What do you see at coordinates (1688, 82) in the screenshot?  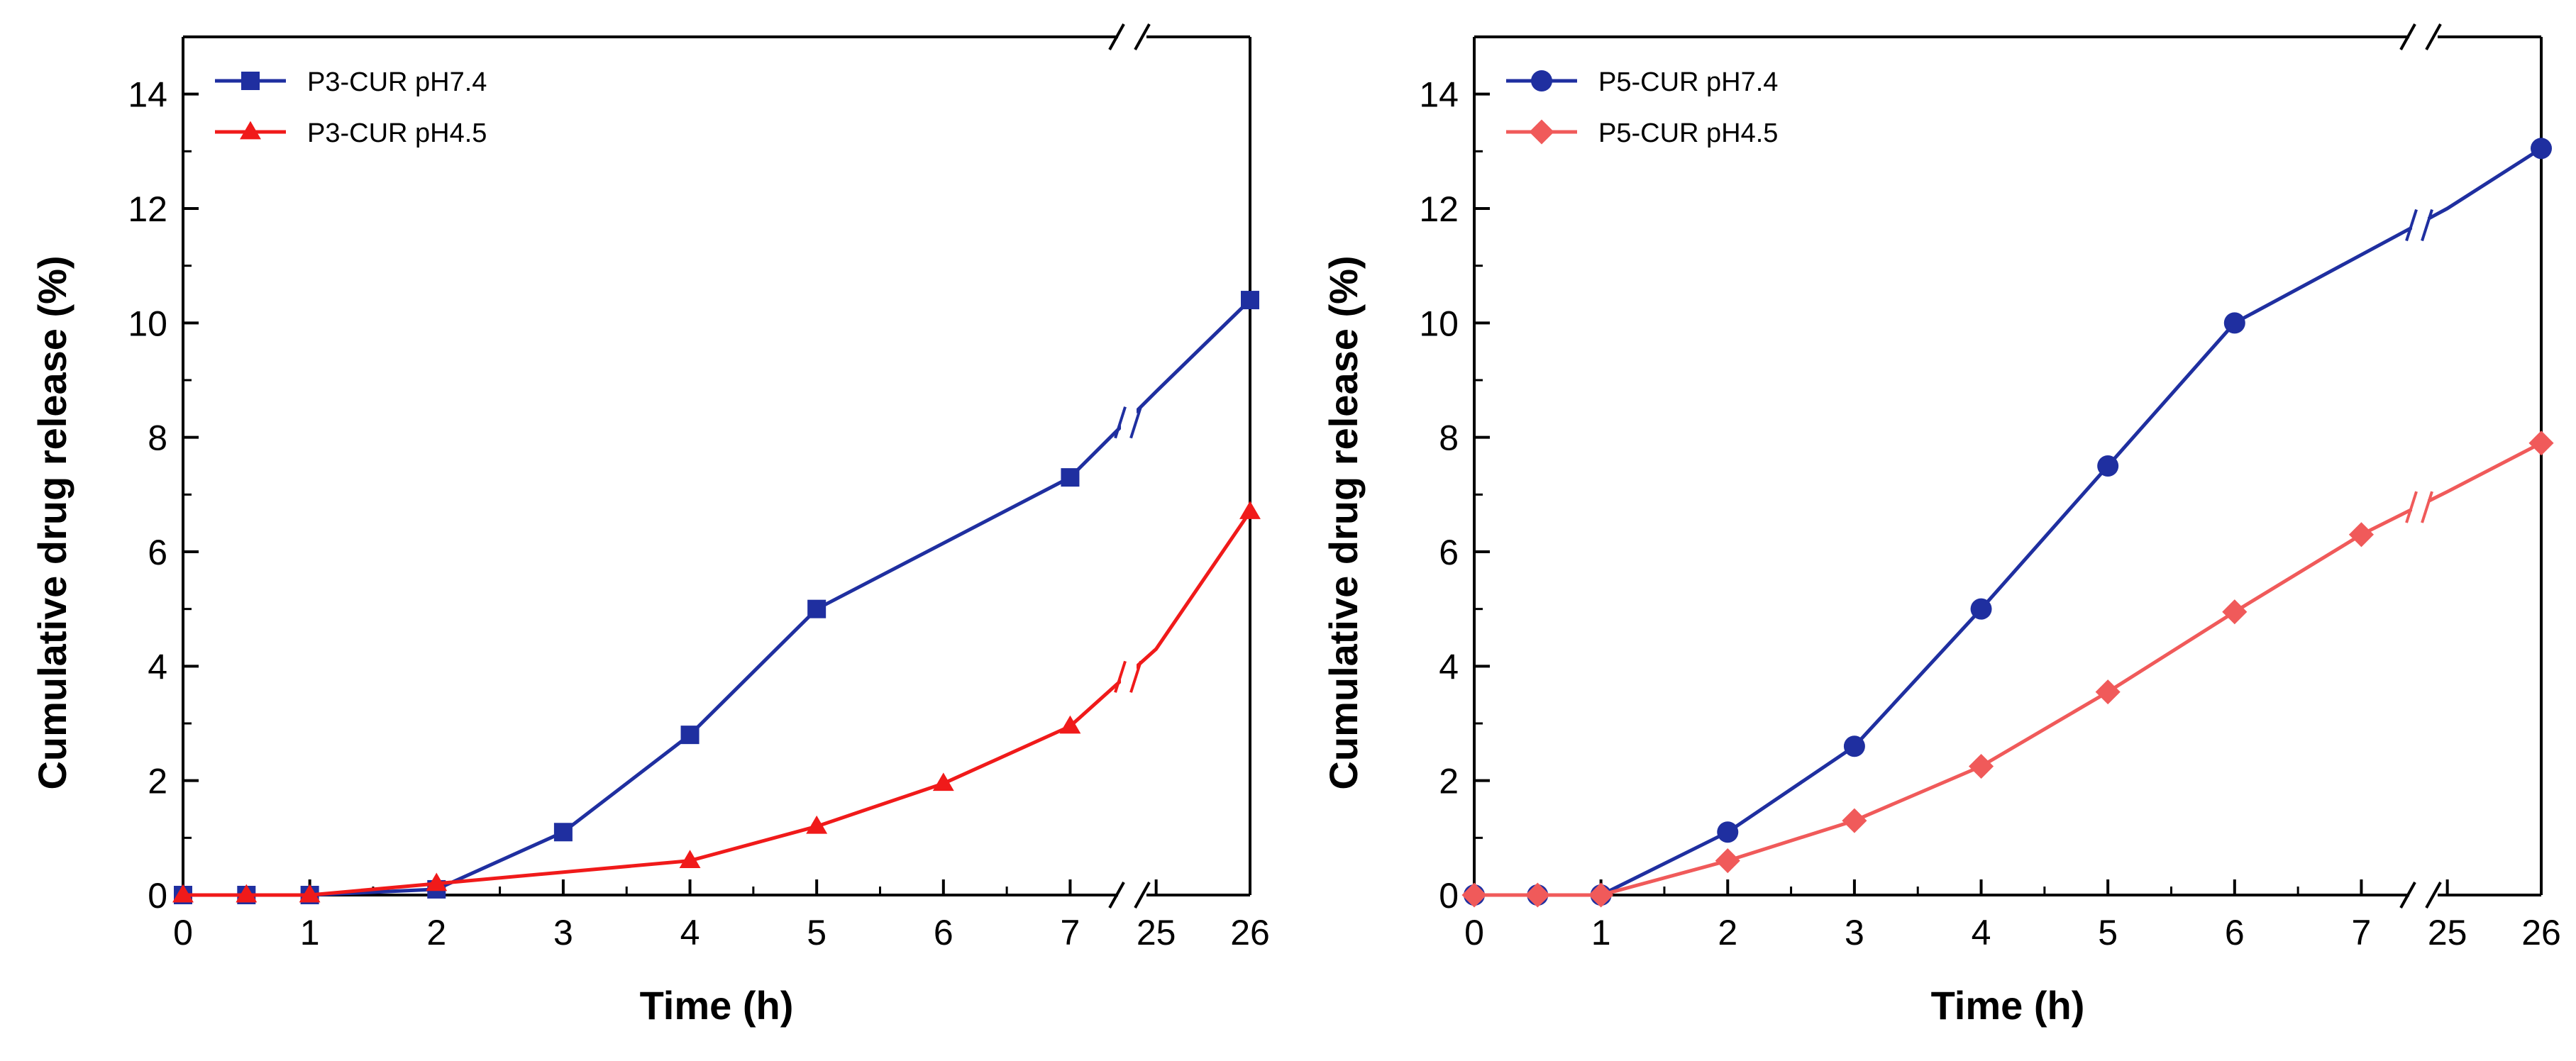 I see `legend-label: P5-CUR pH7.4` at bounding box center [1688, 82].